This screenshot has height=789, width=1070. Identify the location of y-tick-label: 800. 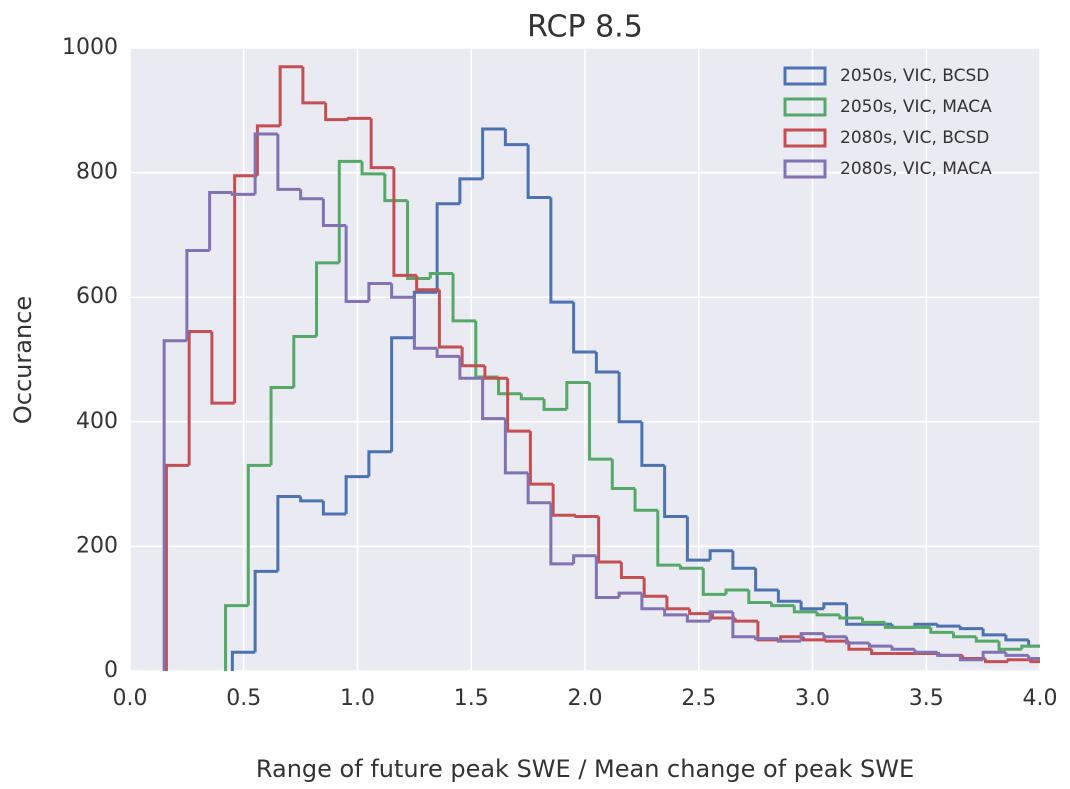
(97, 172).